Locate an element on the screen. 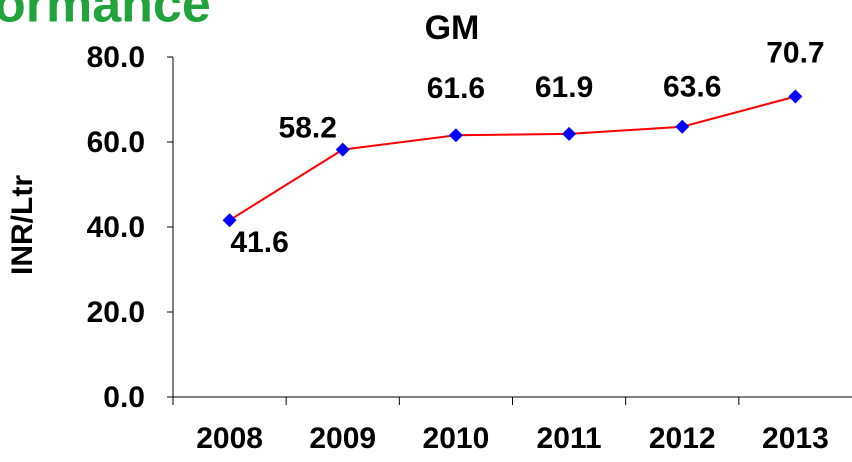 Image resolution: width=852 pixels, height=462 pixels. x-tick-label: 2012 is located at coordinates (682, 438).